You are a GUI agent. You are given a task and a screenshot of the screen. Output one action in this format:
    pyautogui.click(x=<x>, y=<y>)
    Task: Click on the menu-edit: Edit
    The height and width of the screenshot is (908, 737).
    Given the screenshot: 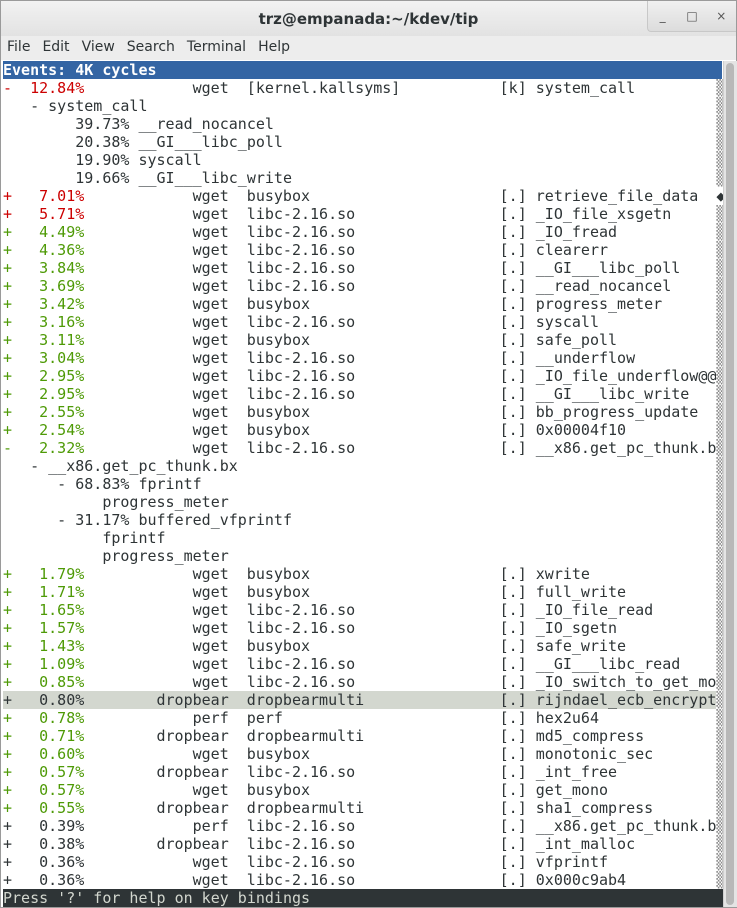 What is the action you would take?
    pyautogui.click(x=56, y=47)
    